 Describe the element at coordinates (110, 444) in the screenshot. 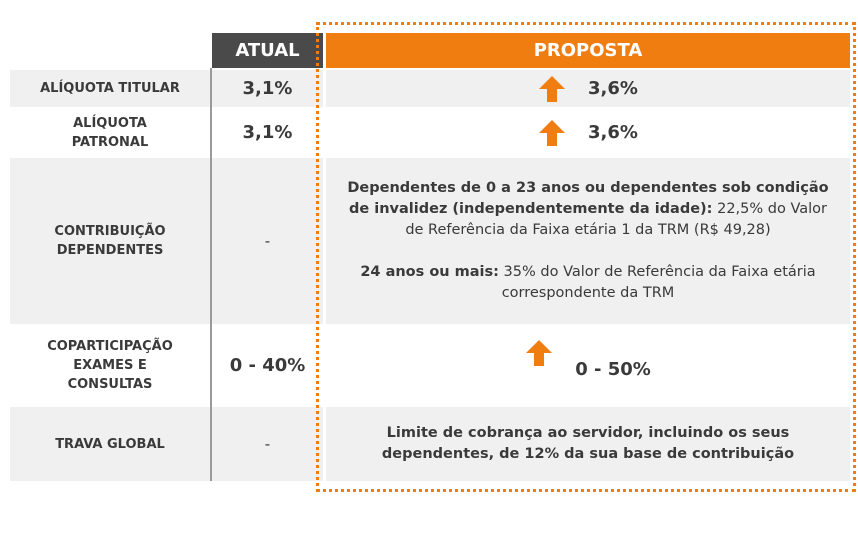

I see `row-label: TRAVA GLOBAL` at that location.